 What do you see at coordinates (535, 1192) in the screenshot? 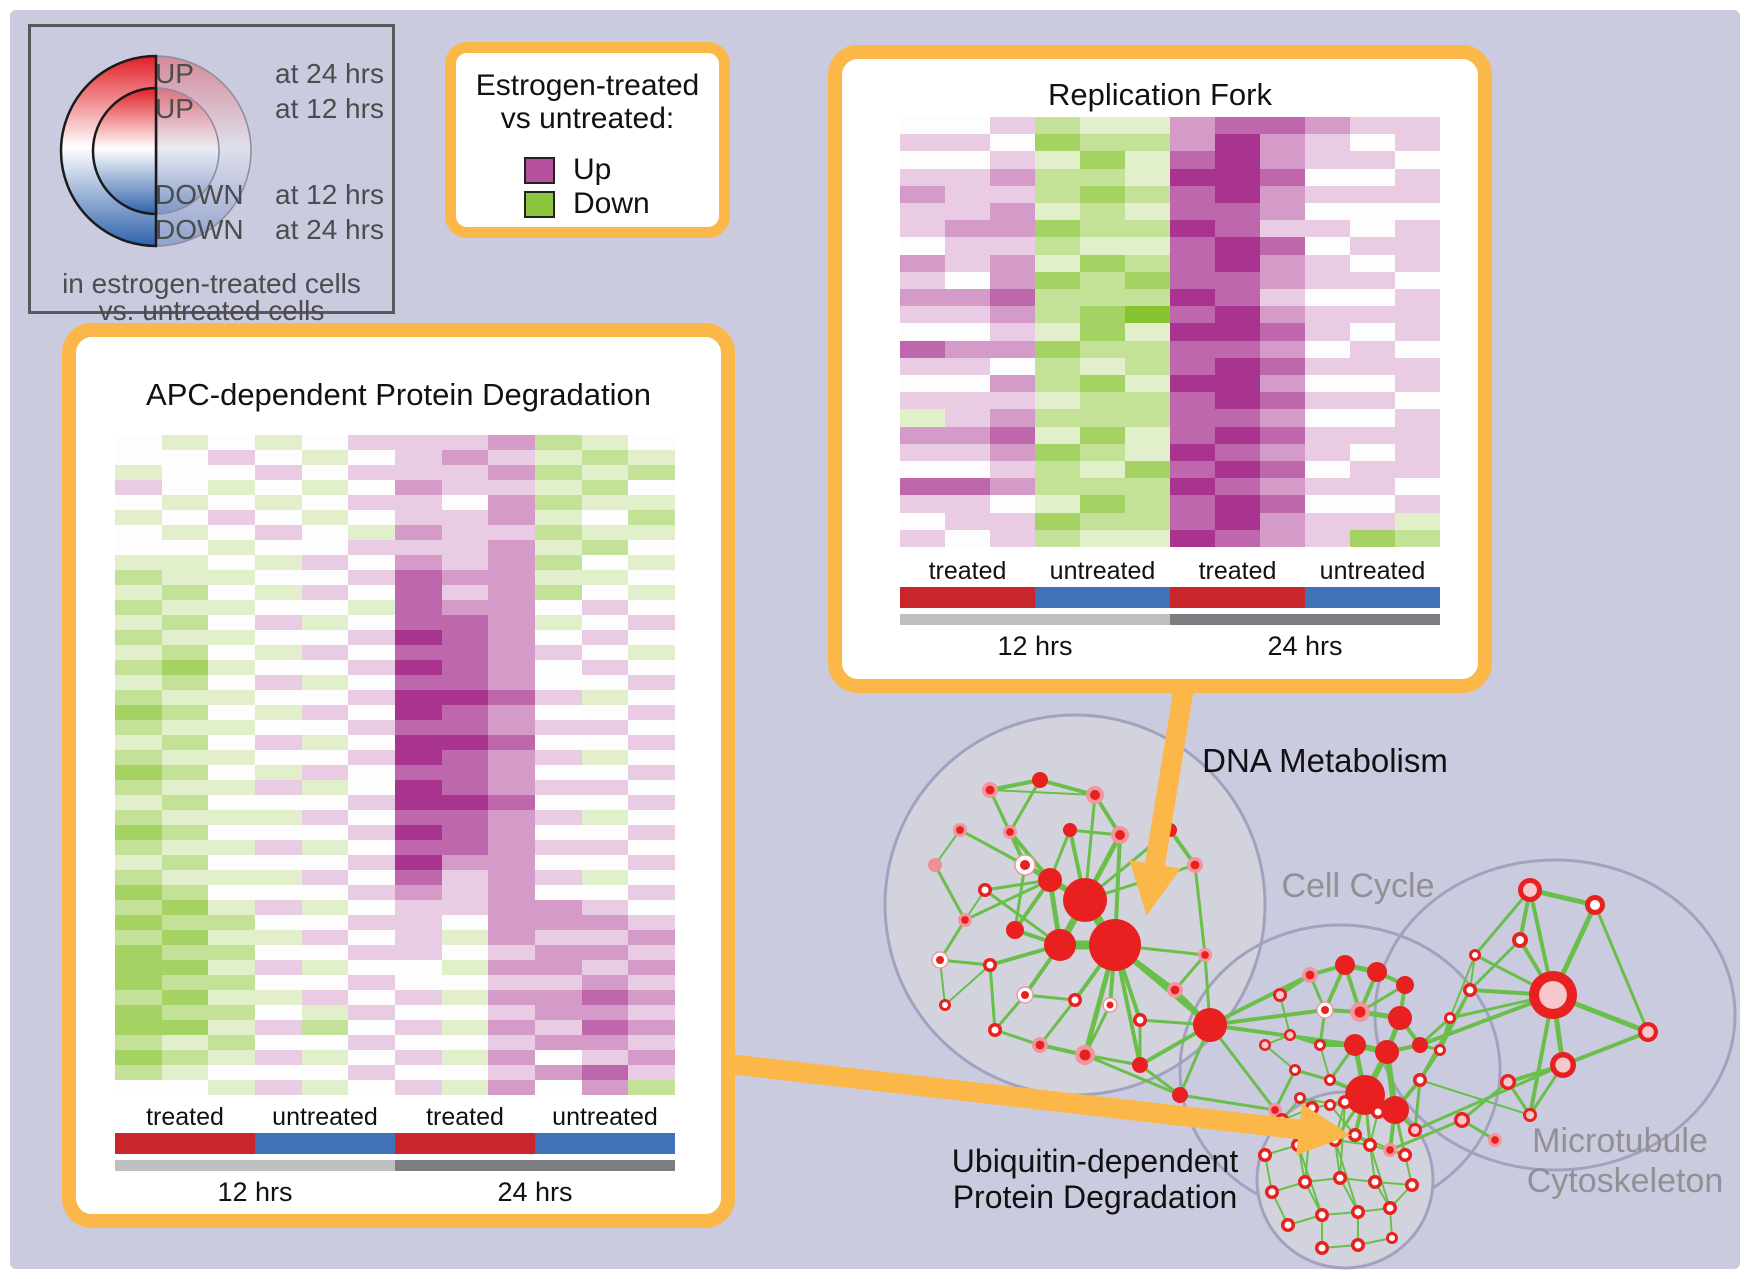
I see `apc-24hrs-label: 24 hrs` at bounding box center [535, 1192].